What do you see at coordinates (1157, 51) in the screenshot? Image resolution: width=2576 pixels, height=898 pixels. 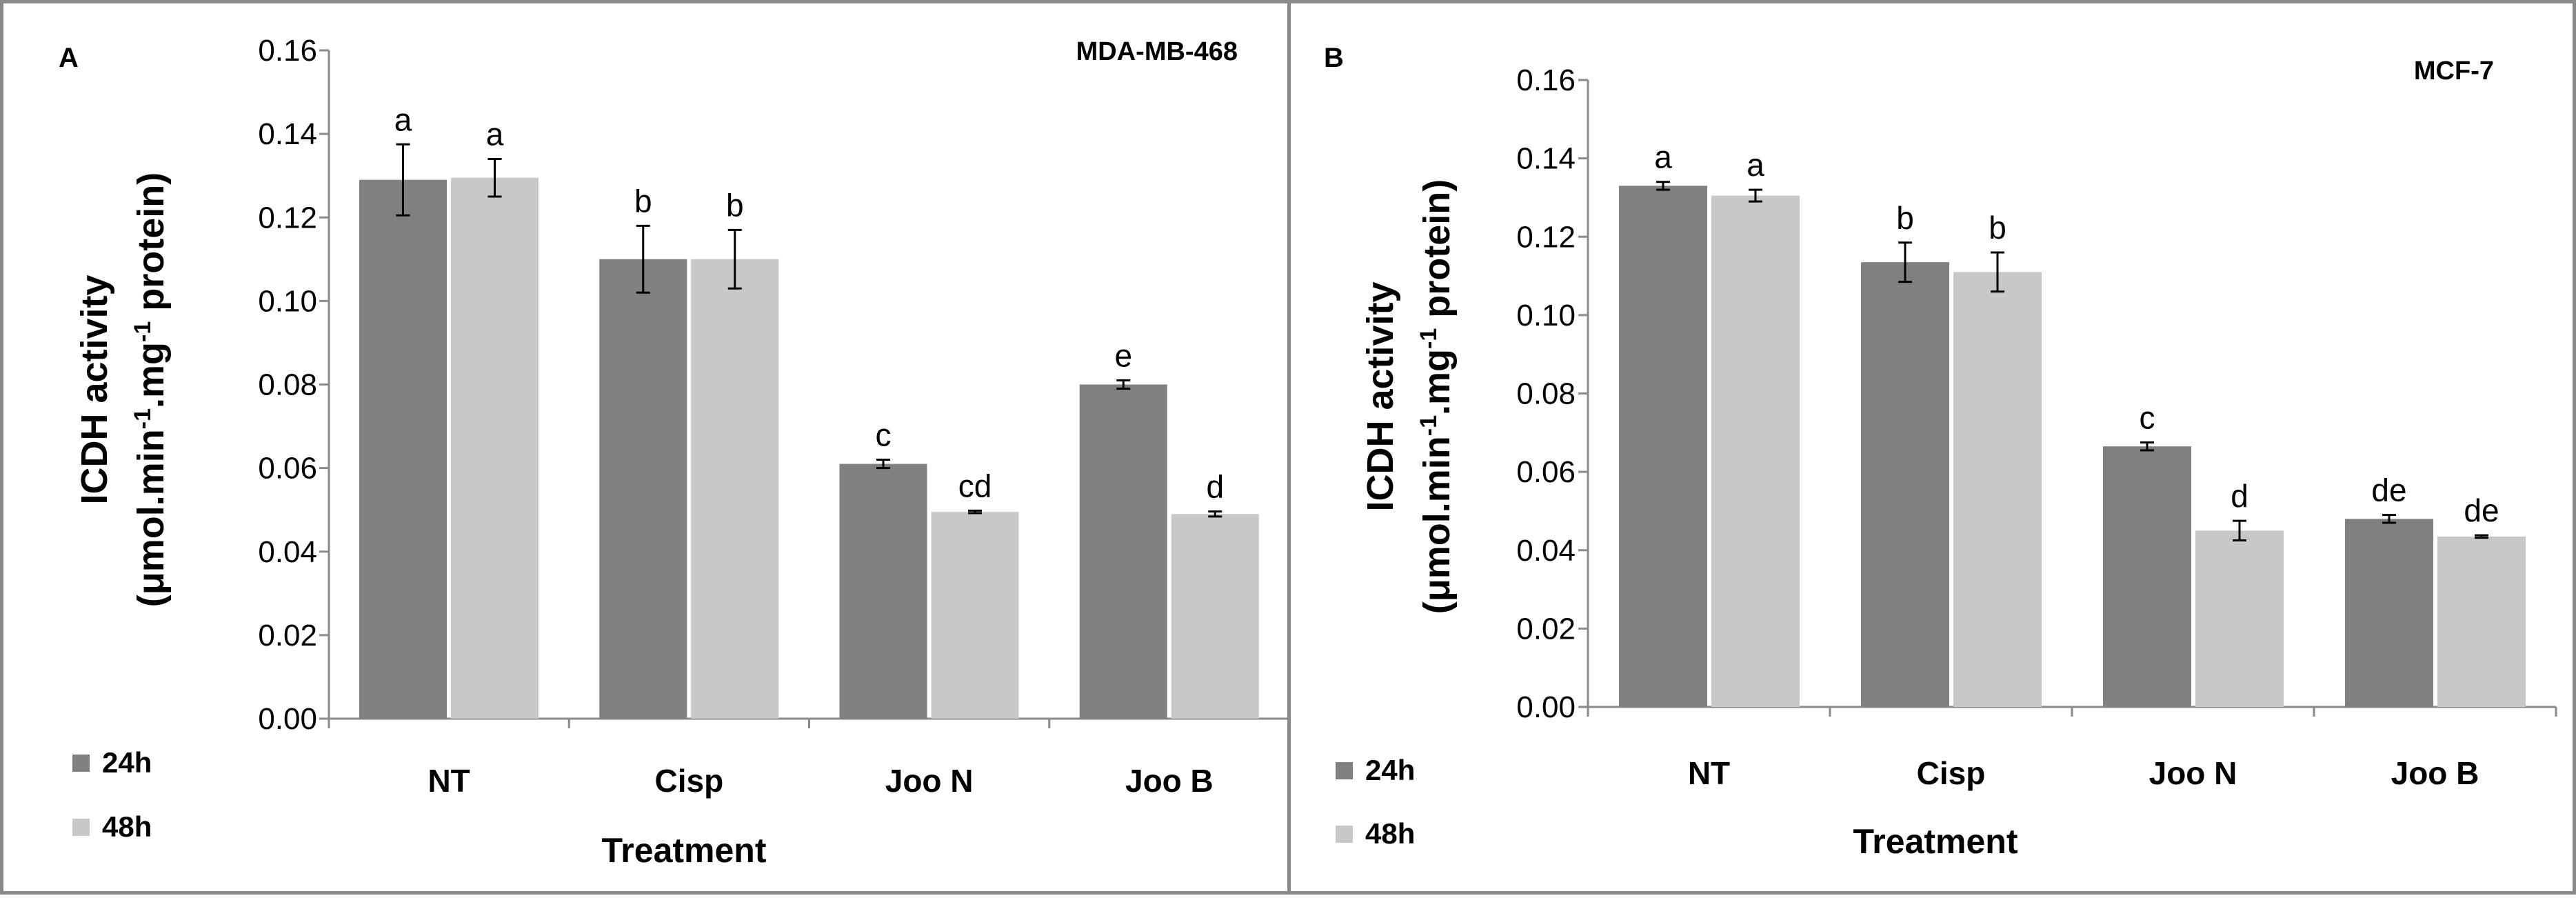 I see `chart-title: MDA-MB-468` at bounding box center [1157, 51].